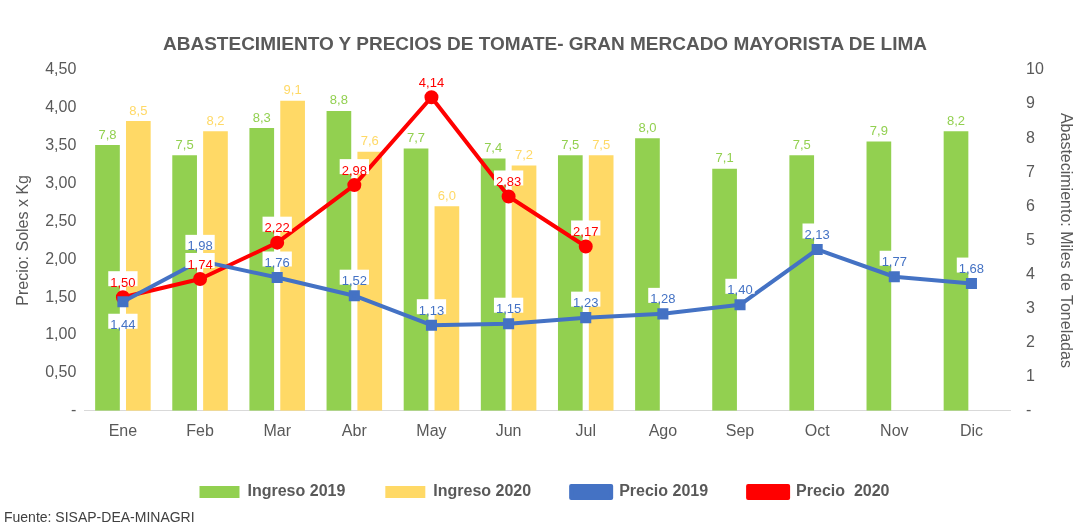 The width and height of the screenshot is (1089, 527). What do you see at coordinates (1066, 240) in the screenshot?
I see `y2-axis-title: Abastecimiento: Miles de Toneladas` at bounding box center [1066, 240].